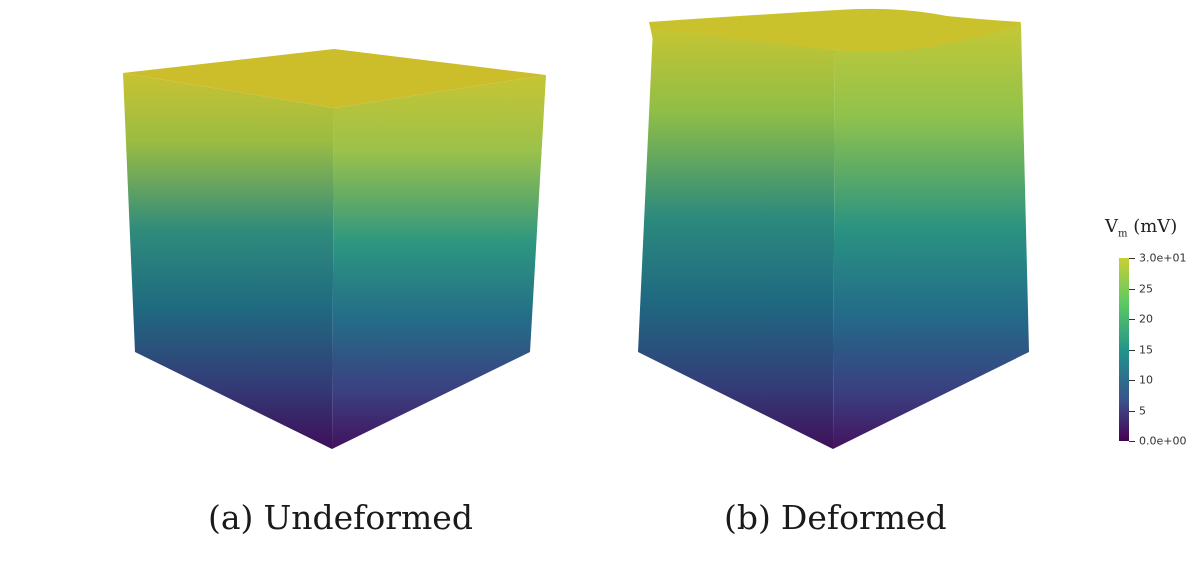  Describe the element at coordinates (334, 78) in the screenshot. I see `cube-top-face` at that location.